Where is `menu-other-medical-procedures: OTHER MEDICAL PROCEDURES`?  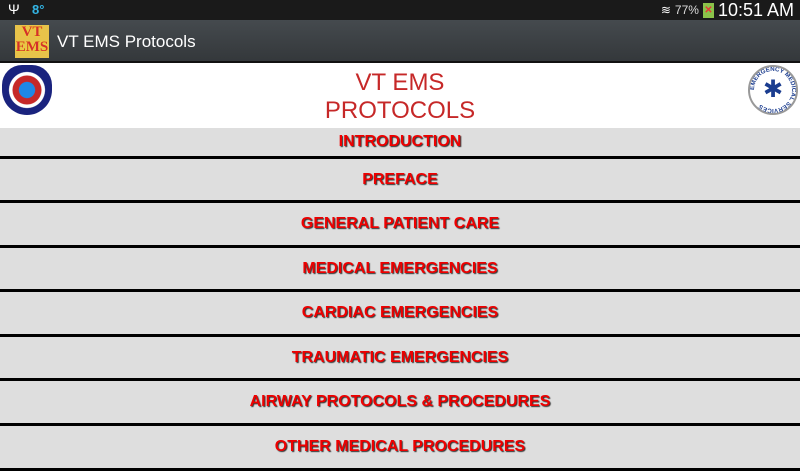 menu-other-medical-procedures: OTHER MEDICAL PROCEDURES is located at coordinates (400, 448).